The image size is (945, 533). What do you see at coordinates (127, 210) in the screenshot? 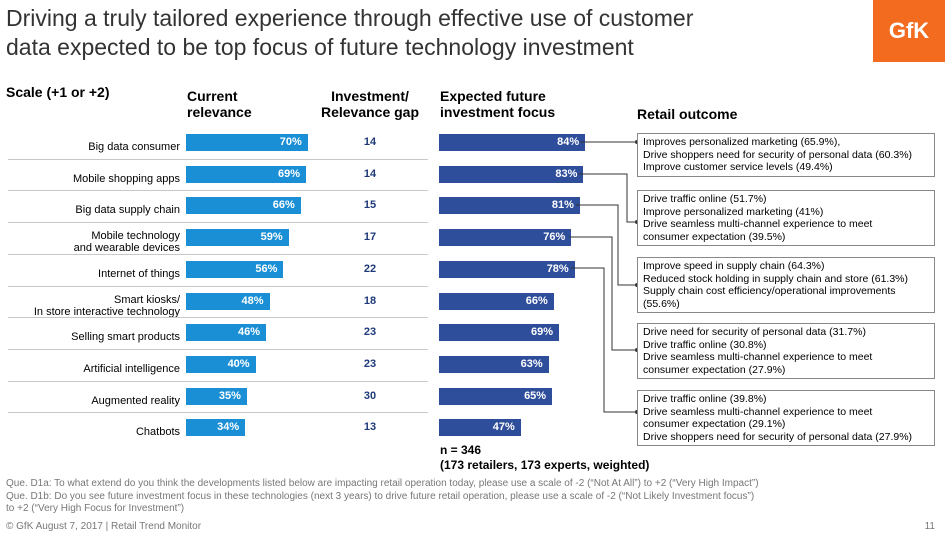
I see `category-label: Big data supply chain` at bounding box center [127, 210].